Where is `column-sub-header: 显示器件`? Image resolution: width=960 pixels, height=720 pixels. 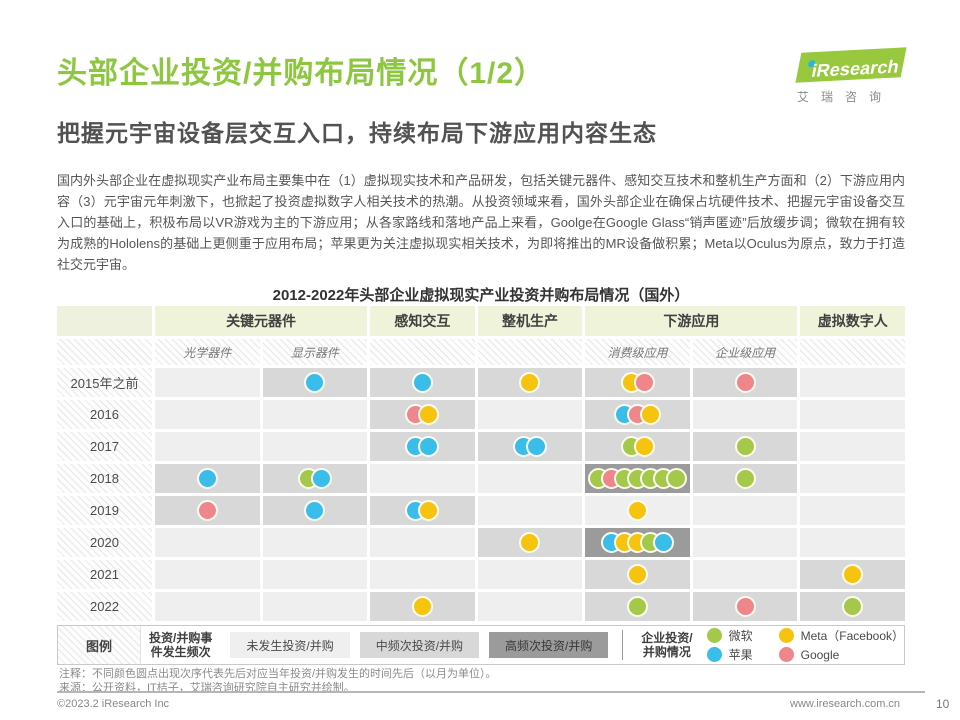 column-sub-header: 显示器件 is located at coordinates (315, 352).